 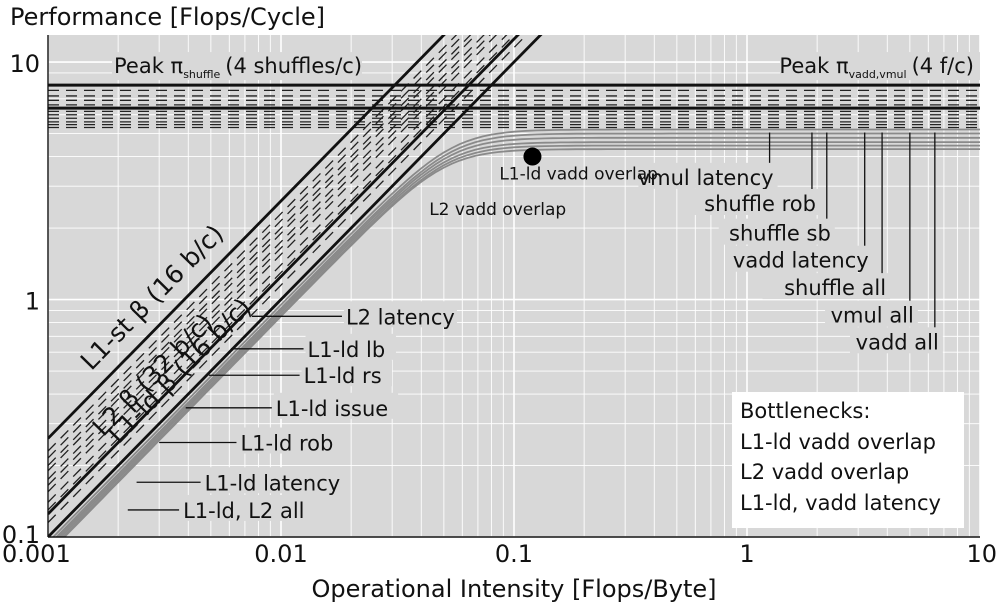 What do you see at coordinates (801, 261) in the screenshot?
I see `bottleneck-label: vadd latency` at bounding box center [801, 261].